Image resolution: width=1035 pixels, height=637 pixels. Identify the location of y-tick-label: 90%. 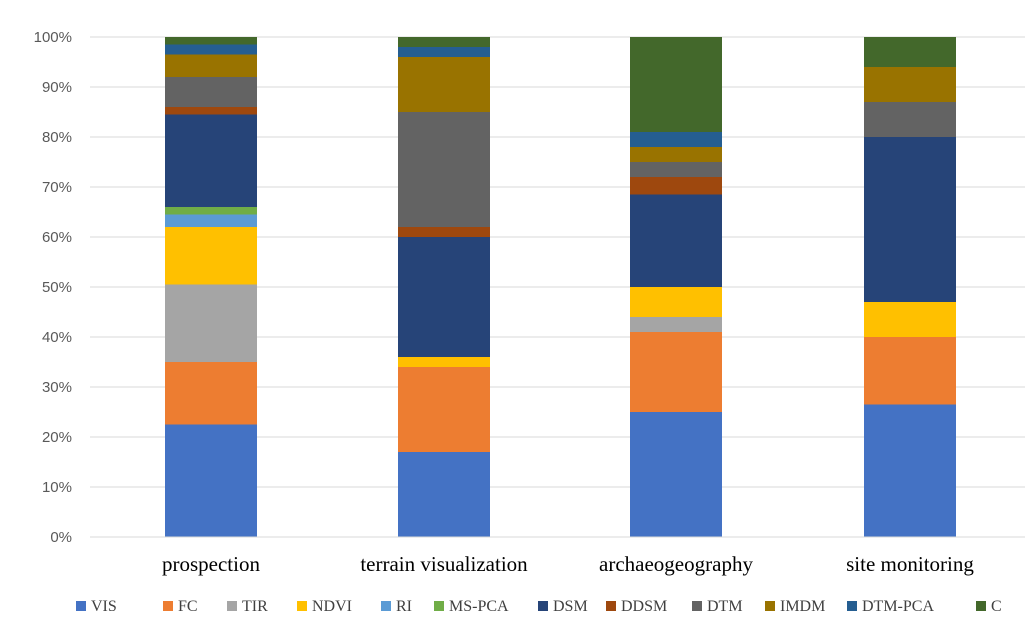
(57, 87).